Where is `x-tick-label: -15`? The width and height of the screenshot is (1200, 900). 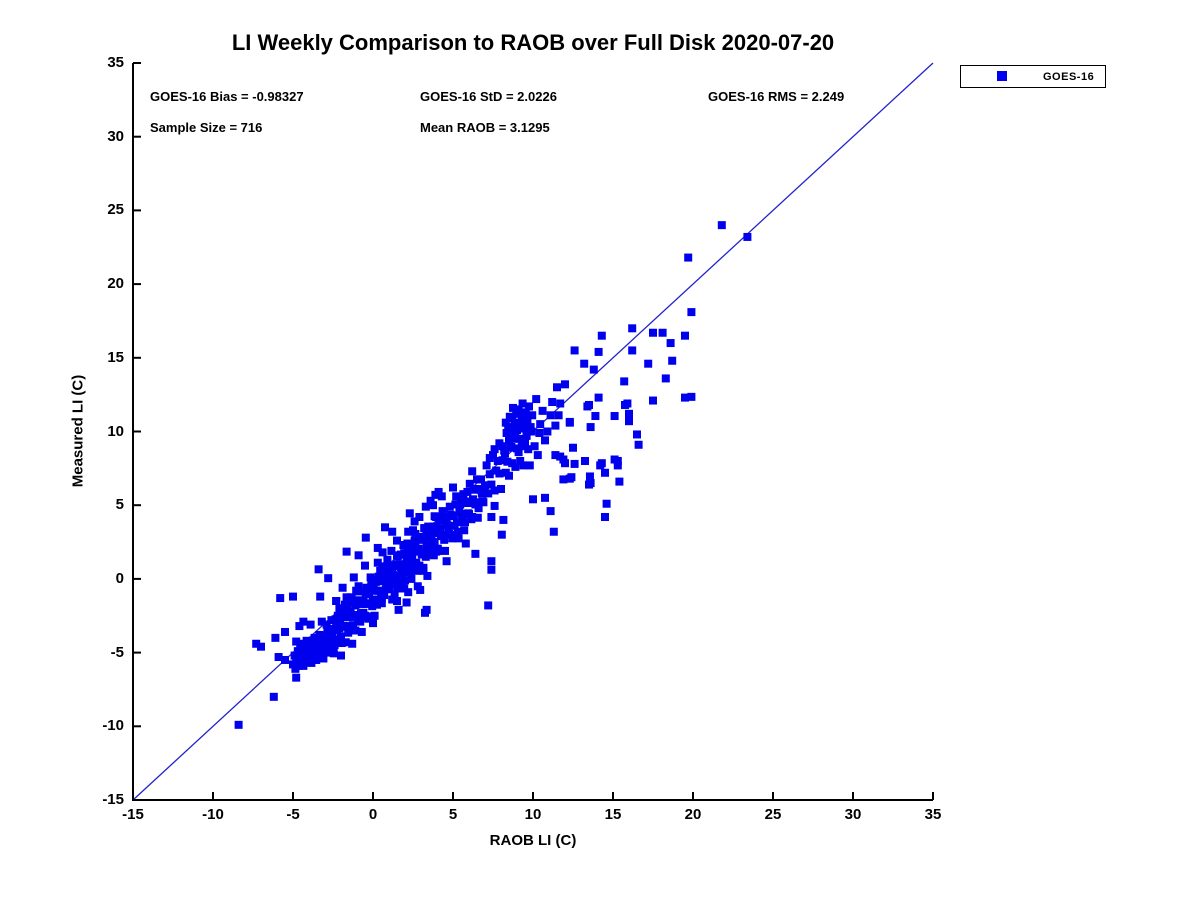
x-tick-label: -15 is located at coordinates (133, 814).